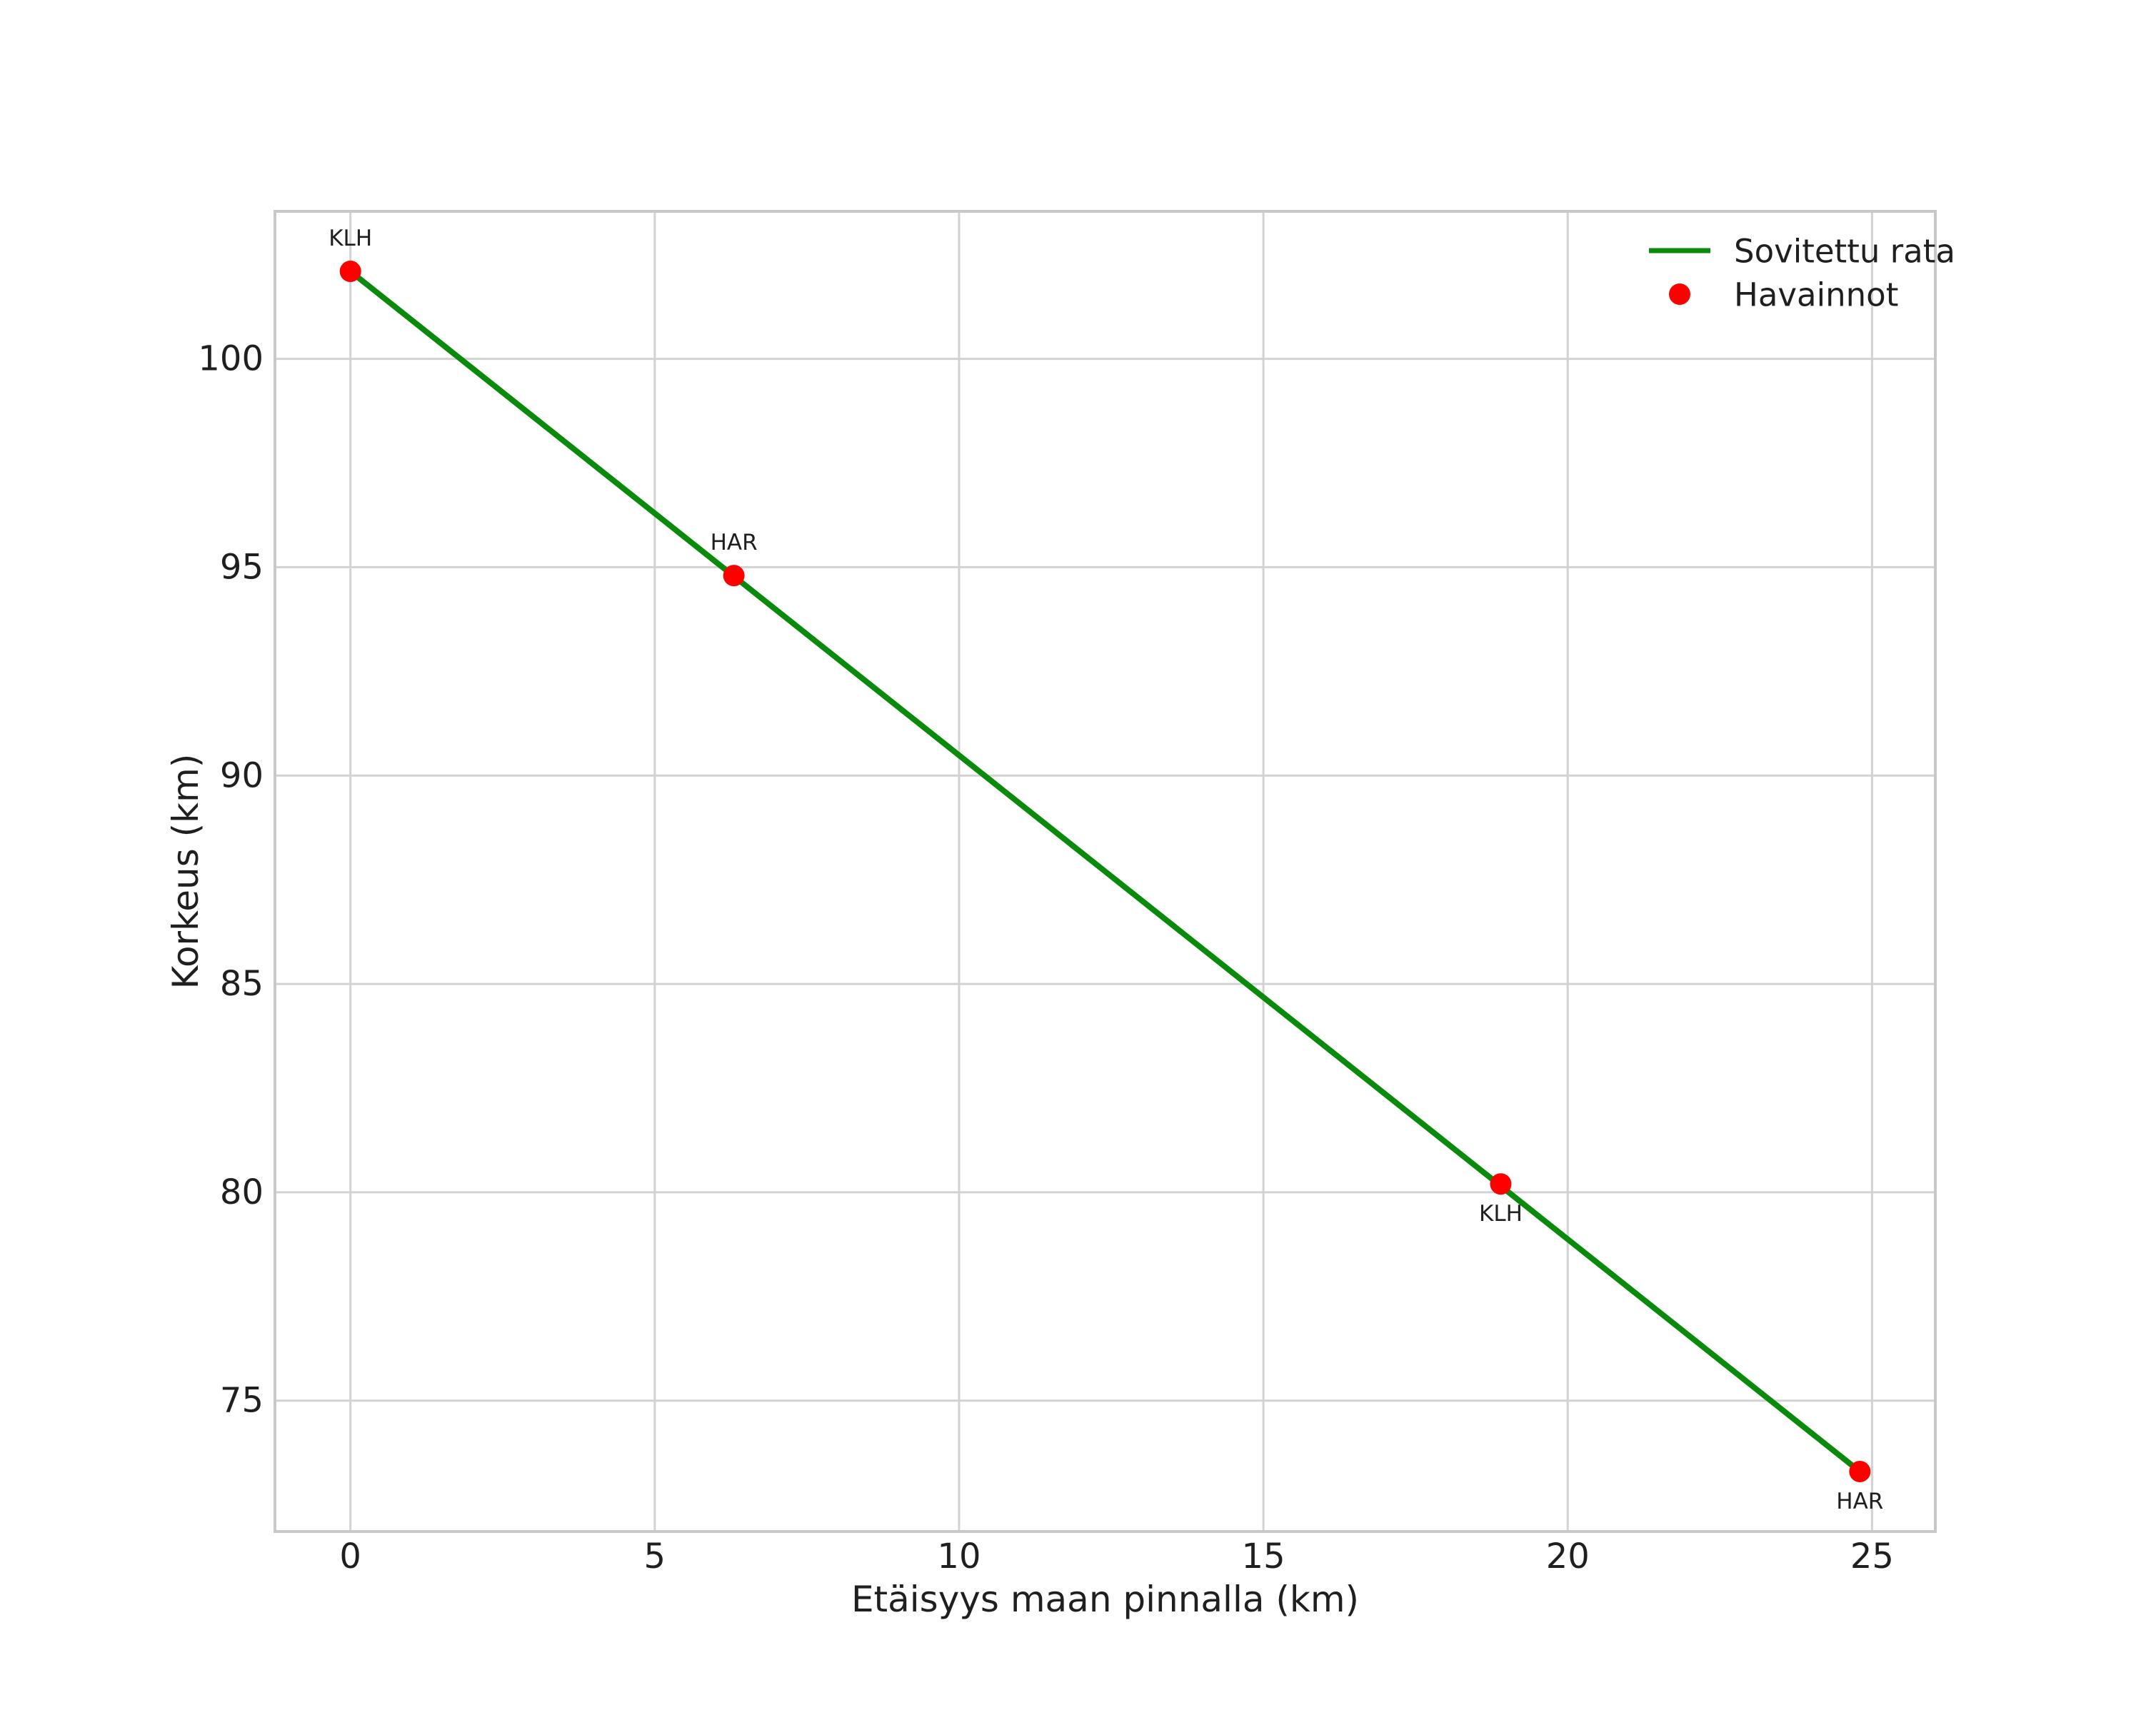 This screenshot has height=1730, width=2156. Describe the element at coordinates (1264, 1556) in the screenshot. I see `x-tick-label: 15` at that location.